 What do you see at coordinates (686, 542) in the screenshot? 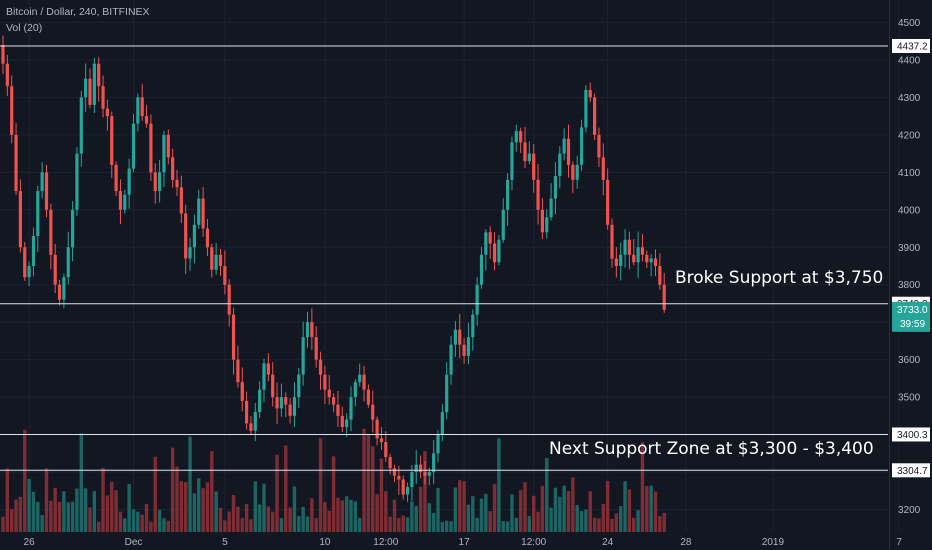
I see `time-tick-label: 28` at bounding box center [686, 542].